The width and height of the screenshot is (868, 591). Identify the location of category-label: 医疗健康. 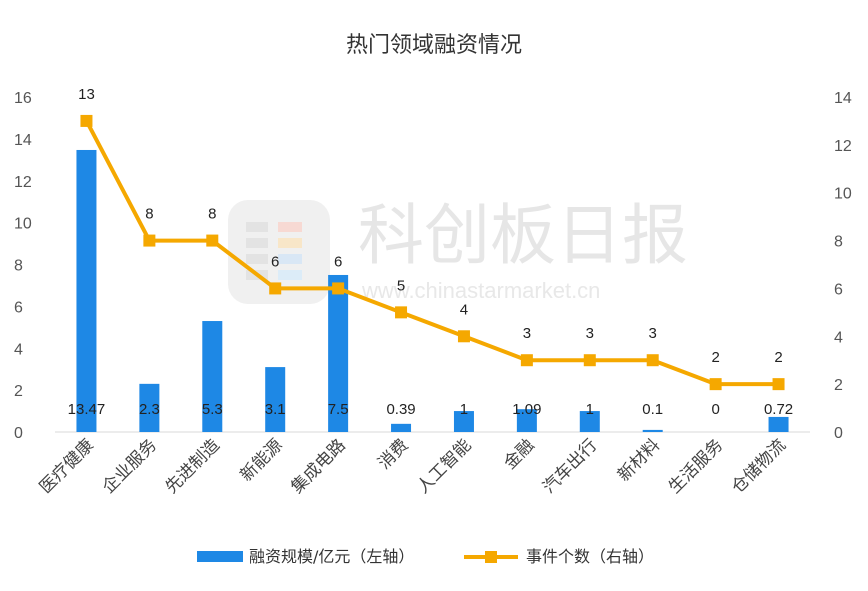
(67, 466).